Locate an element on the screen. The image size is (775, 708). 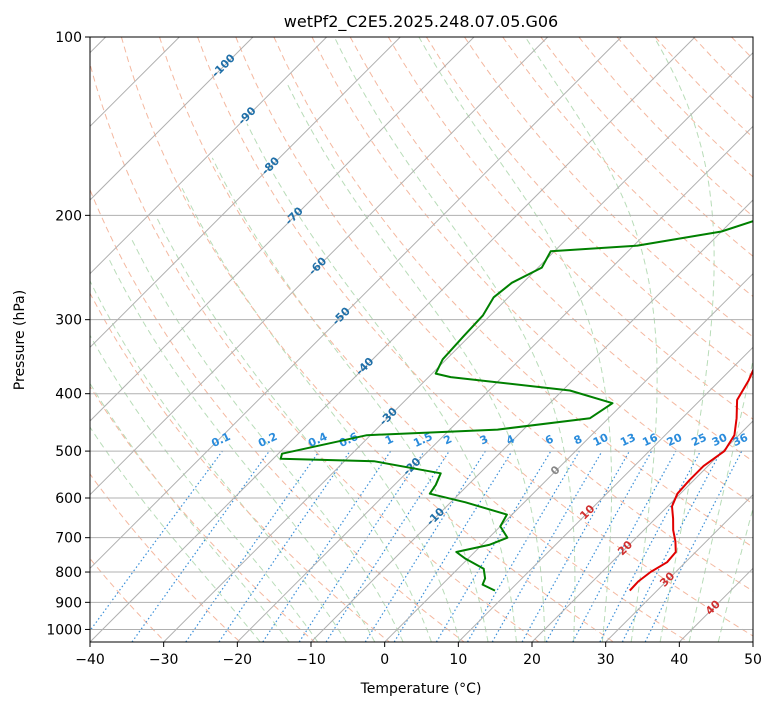
y-tick-label: 900 is located at coordinates (68, 603).